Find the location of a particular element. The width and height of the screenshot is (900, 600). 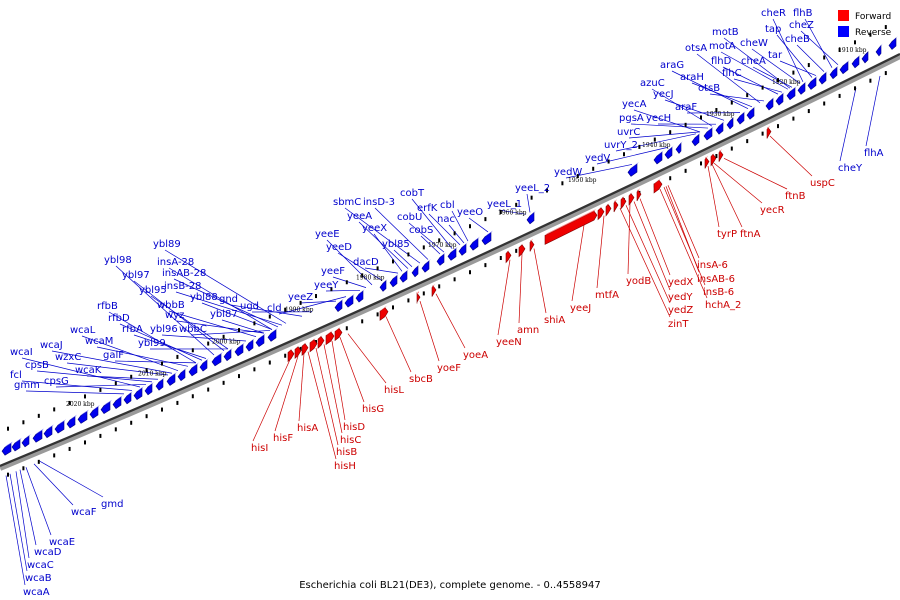

gene-label-wcaf: wcaF is located at coordinates (84, 512).